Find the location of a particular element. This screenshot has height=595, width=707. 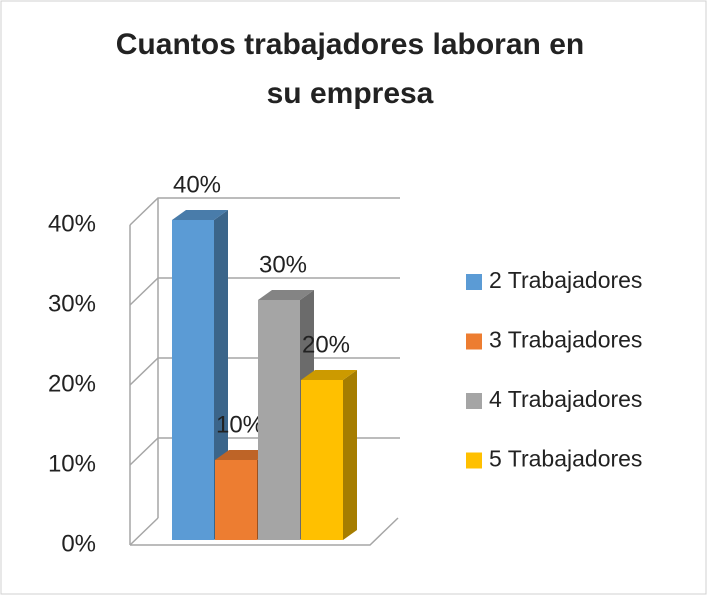

legend-label: 3 Trabajadores is located at coordinates (565, 340).